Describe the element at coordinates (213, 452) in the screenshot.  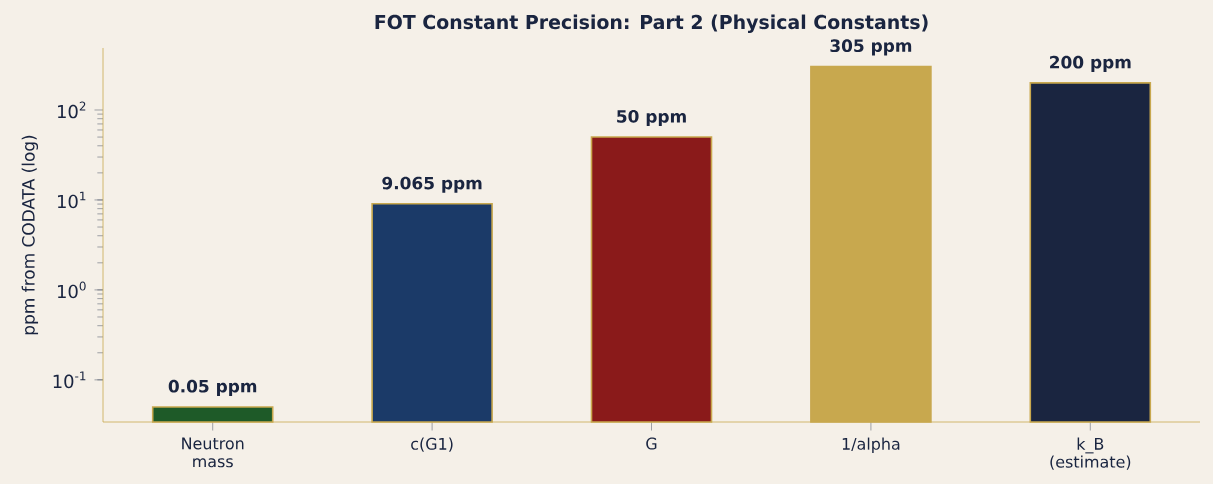
I see `x-tick-label: Neutron mass` at that location.